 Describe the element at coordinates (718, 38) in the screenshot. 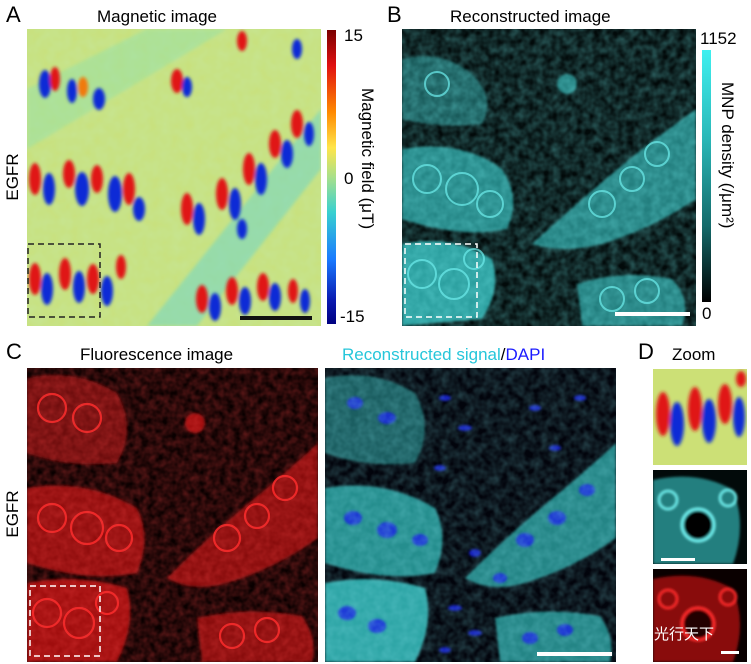

I see `colorbar-b-max: 1152` at that location.